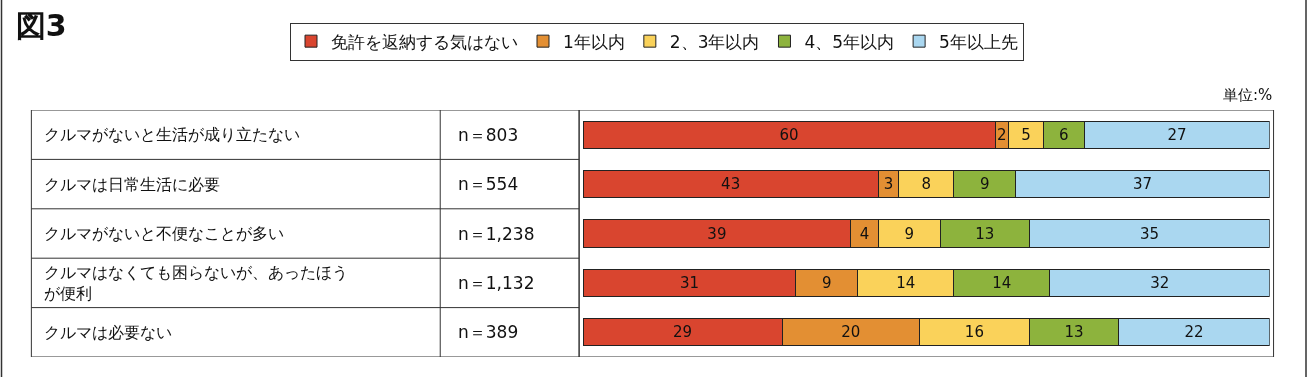  Describe the element at coordinates (424, 41) in the screenshot. I see `legend-label: 免許を返納する気はない` at that location.